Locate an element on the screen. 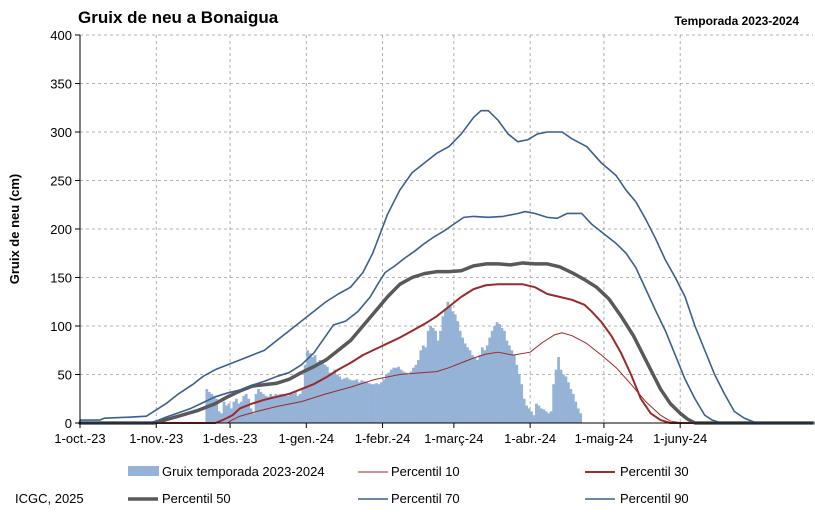 The image size is (815, 525). y-tick-label: 300 is located at coordinates (61, 132).